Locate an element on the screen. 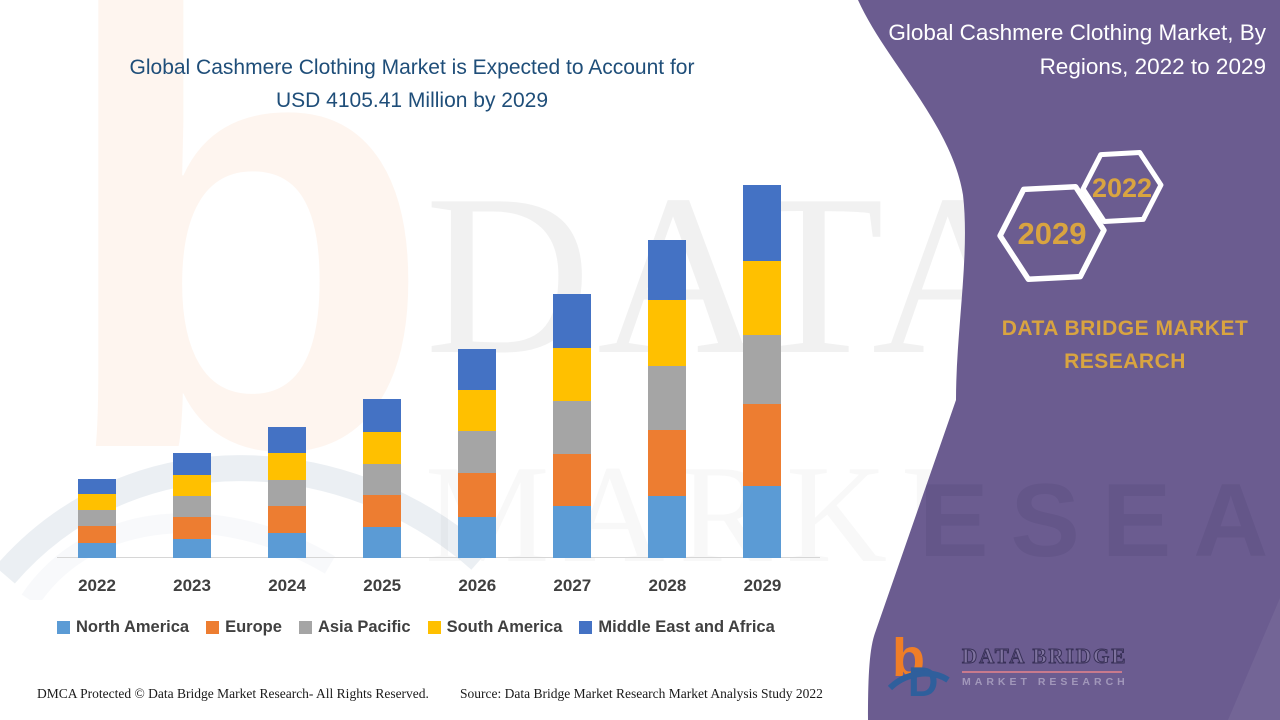  legend-label: Asia Pacific is located at coordinates (364, 627).